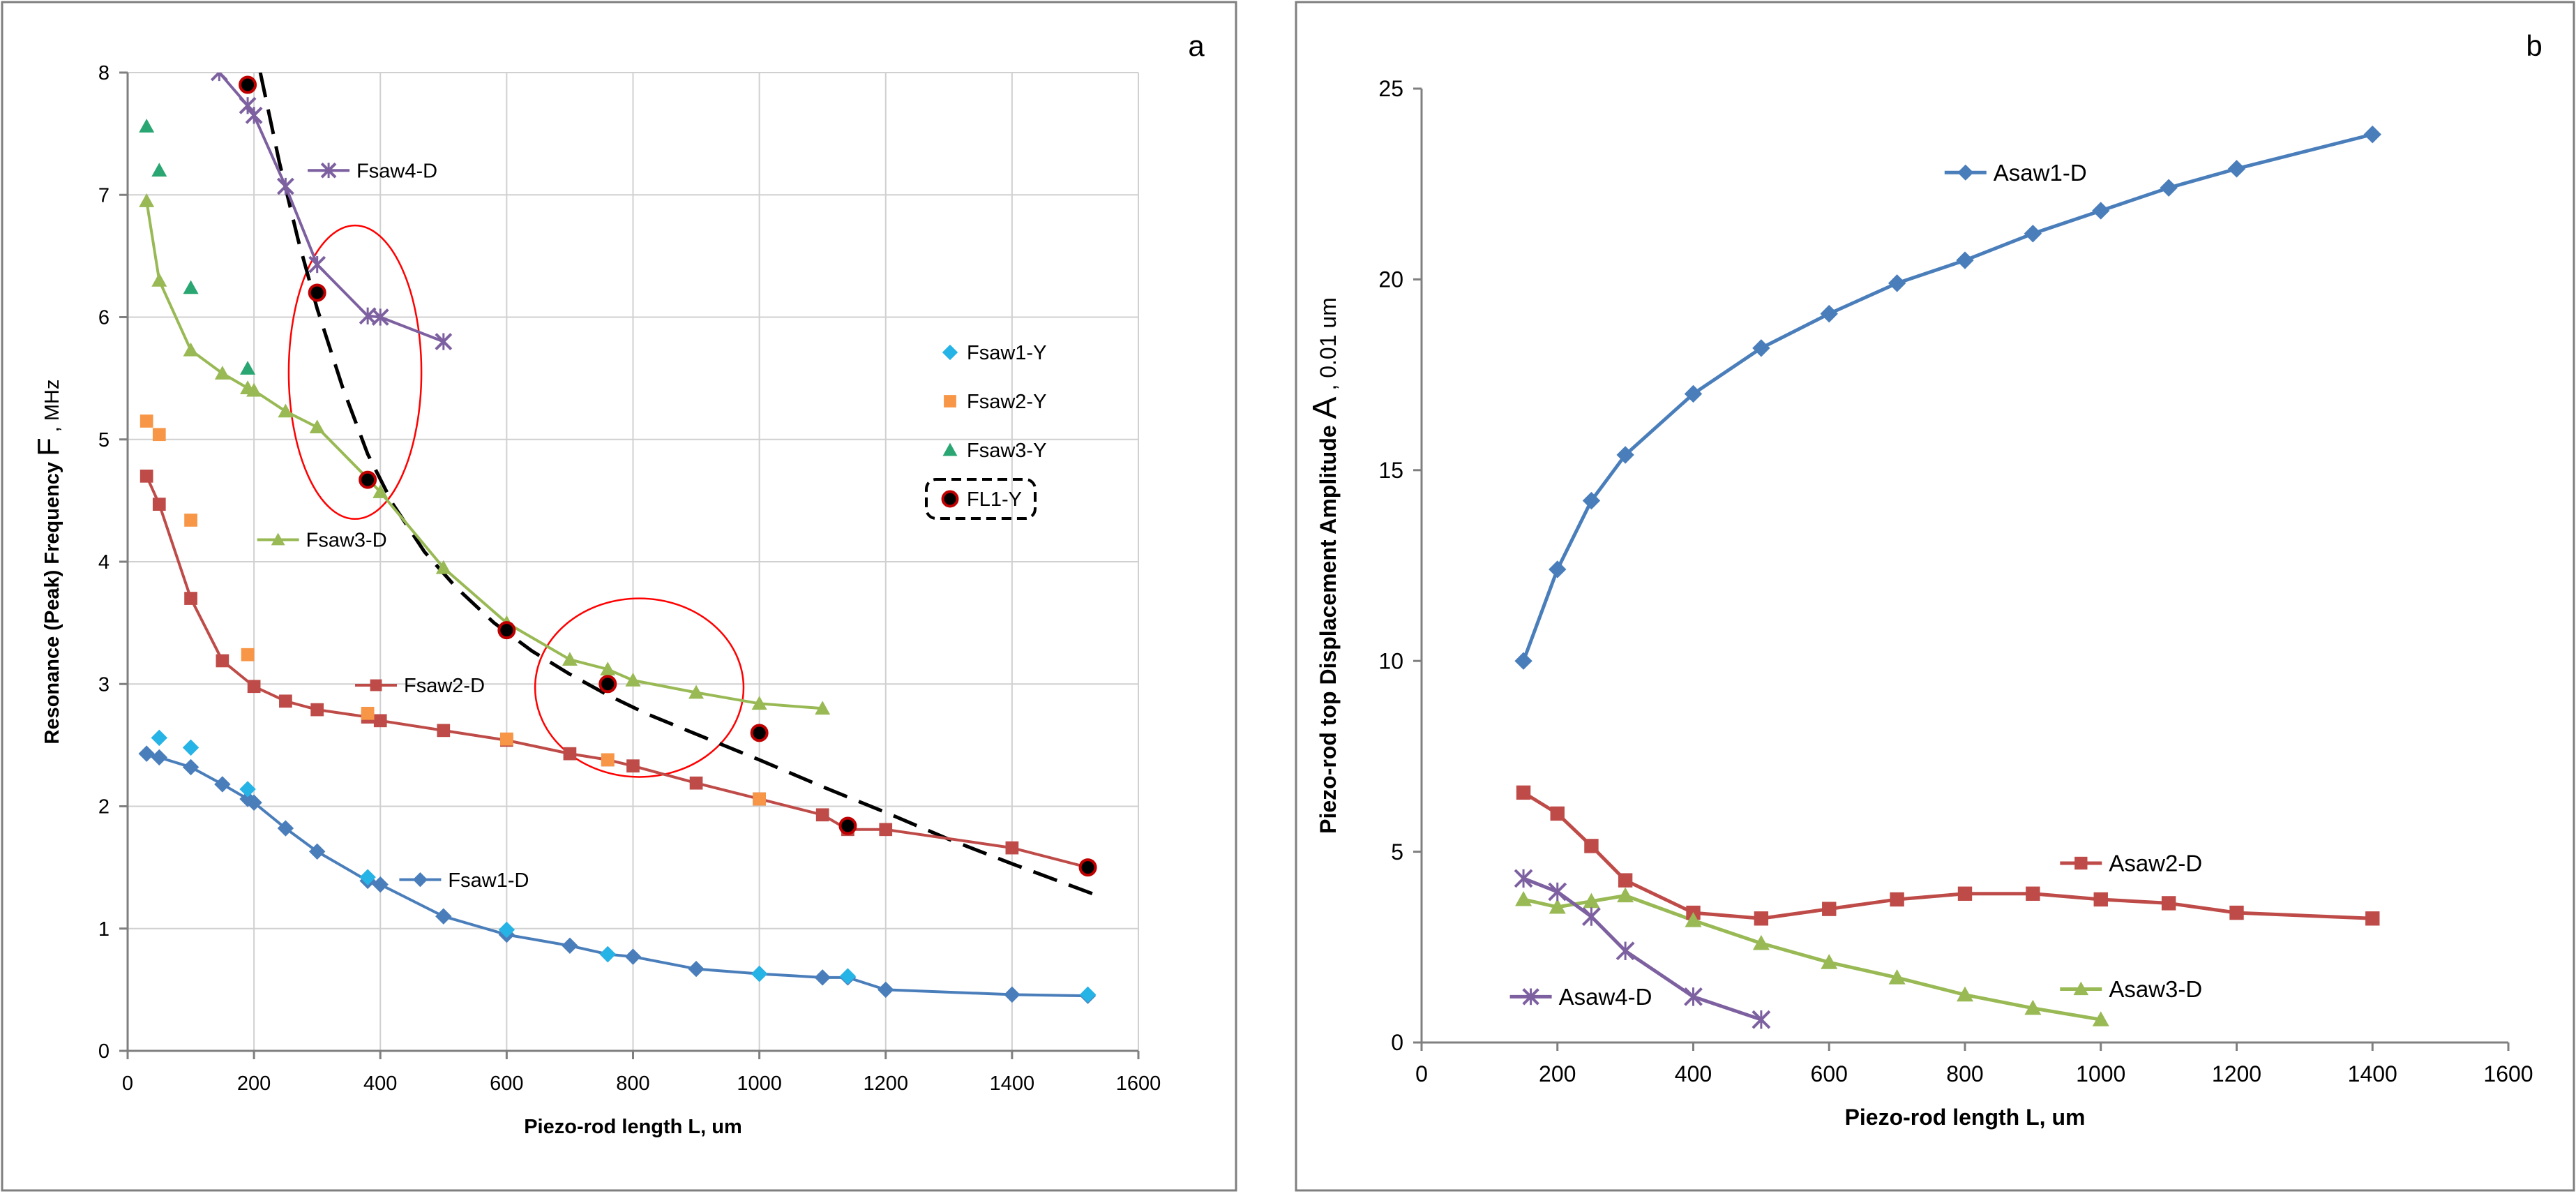 Image resolution: width=2576 pixels, height=1196 pixels. What do you see at coordinates (2040, 173) in the screenshot?
I see `series-label-text: Asaw1-D` at bounding box center [2040, 173].